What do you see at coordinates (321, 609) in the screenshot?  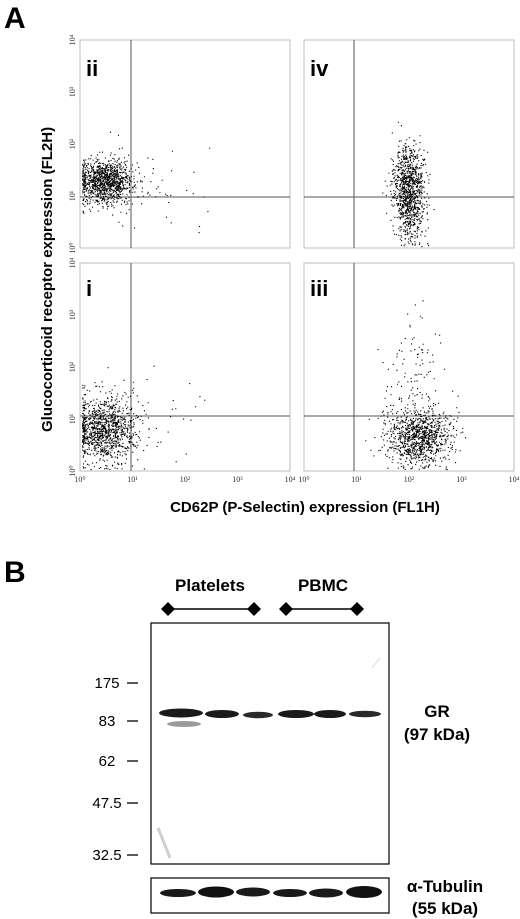 I see `group-bar-pbmc` at bounding box center [321, 609].